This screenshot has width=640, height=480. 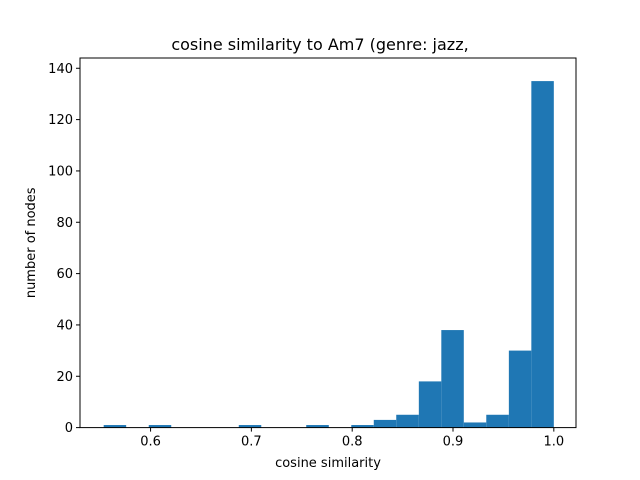 I want to click on x-tick-label: 0.7, so click(x=251, y=442).